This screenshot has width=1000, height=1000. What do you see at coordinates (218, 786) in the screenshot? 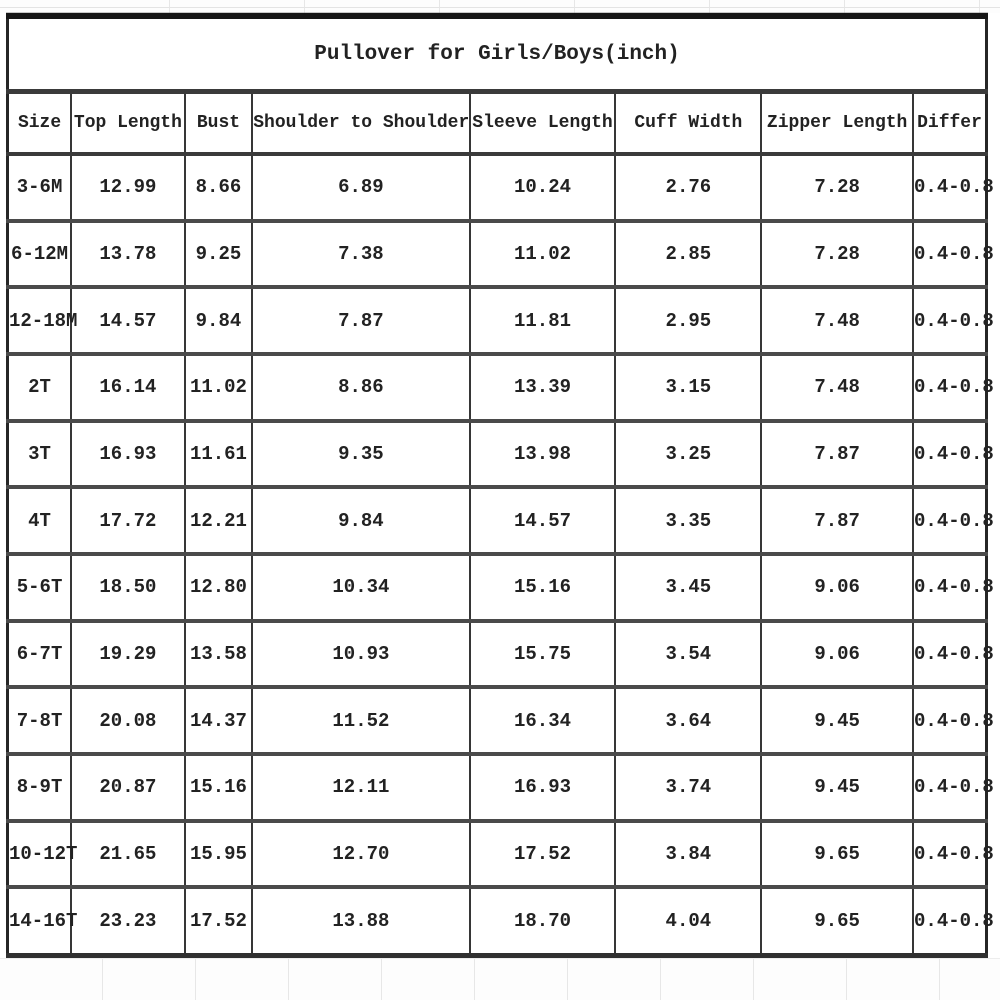
I see `cell-bust: 15.16` at bounding box center [218, 786].